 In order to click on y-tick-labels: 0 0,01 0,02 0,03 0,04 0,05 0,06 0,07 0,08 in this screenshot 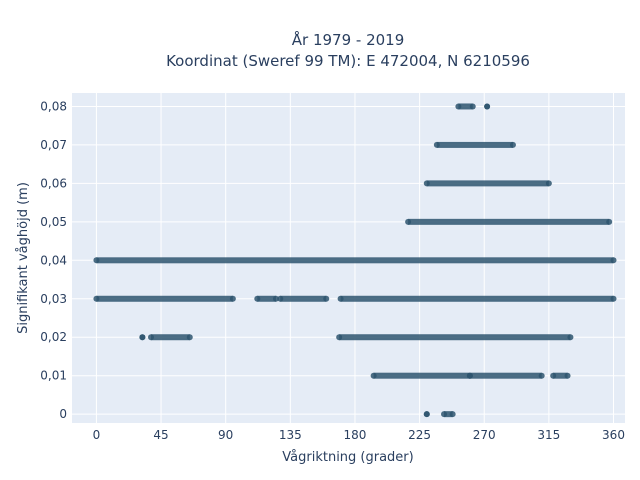, I will do `click(53, 260)`.